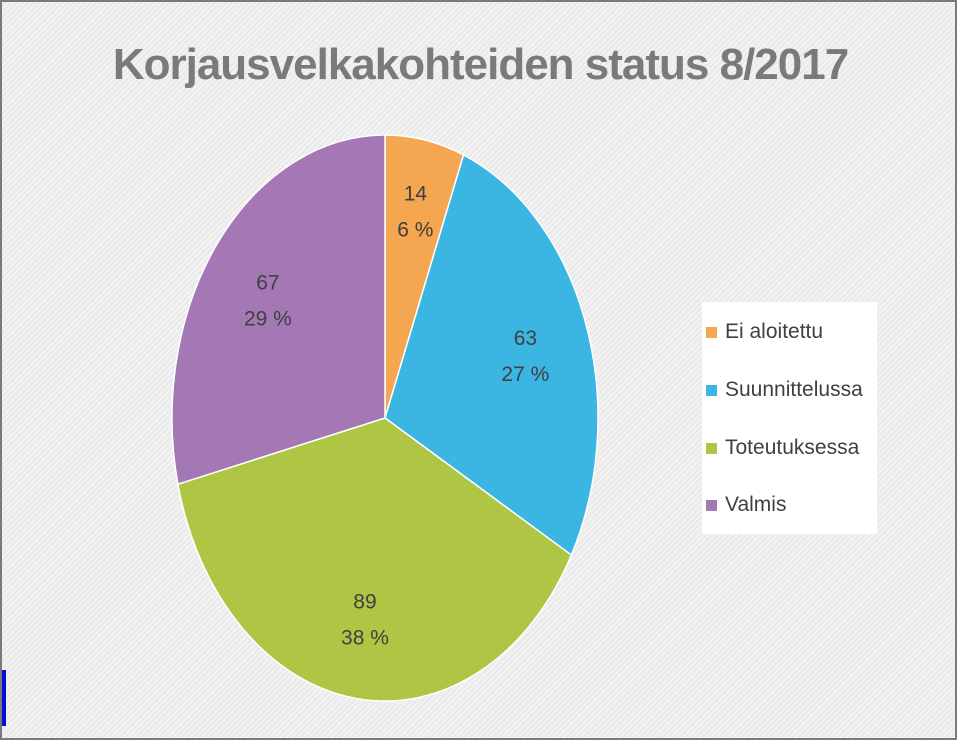  What do you see at coordinates (365, 637) in the screenshot?
I see `data-label-percent: 38 %` at bounding box center [365, 637].